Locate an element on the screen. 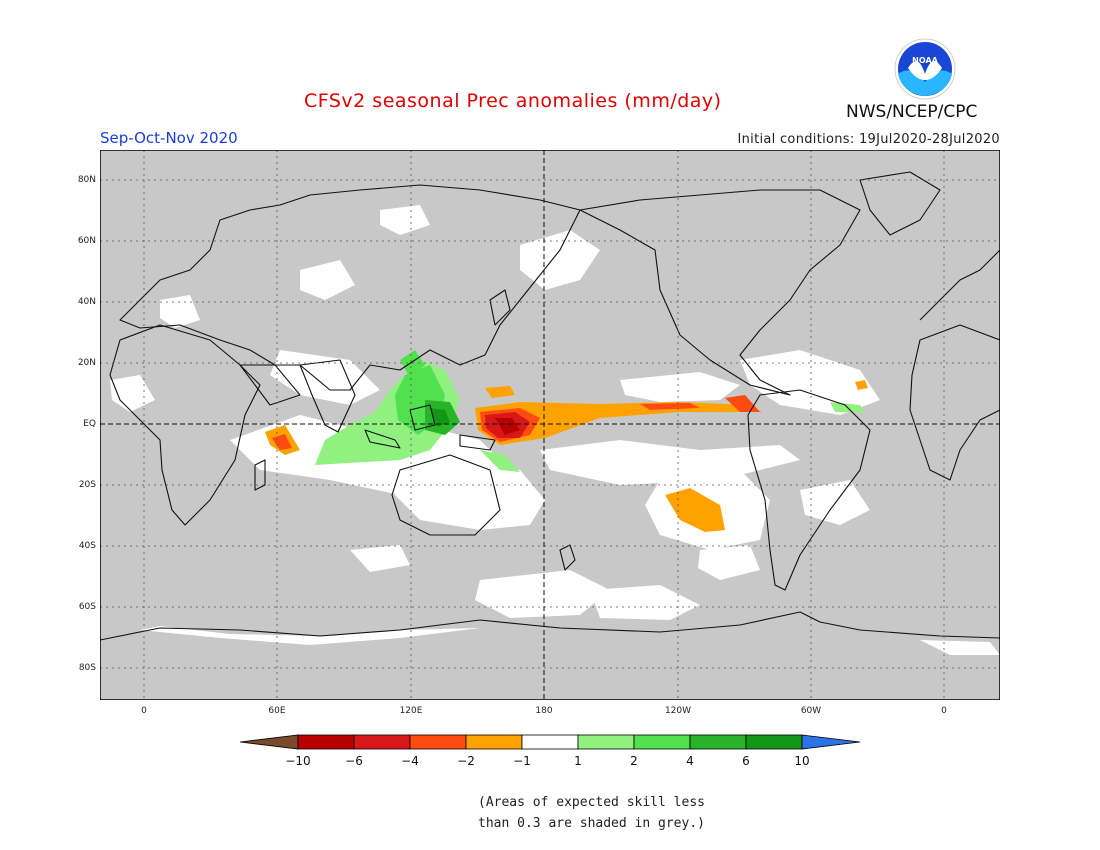  skill-note-line: than 0.3 are shaded in grey.) is located at coordinates (591, 823).